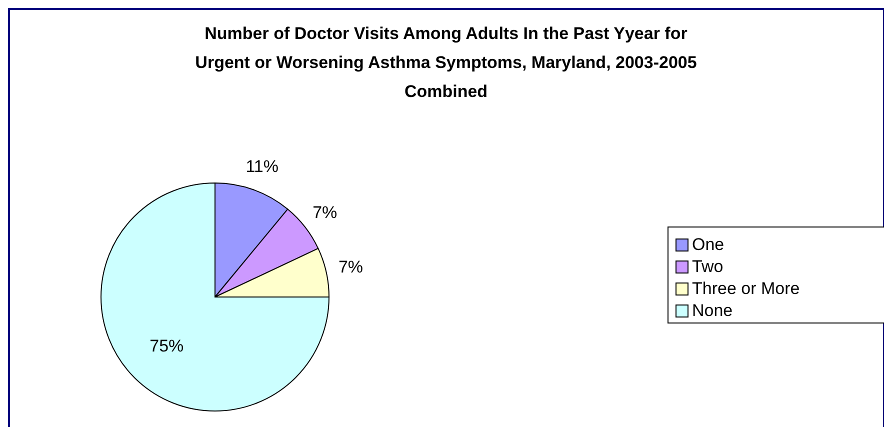 This screenshot has height=427, width=892. Describe the element at coordinates (708, 266) in the screenshot. I see `legend-label: Two` at that location.